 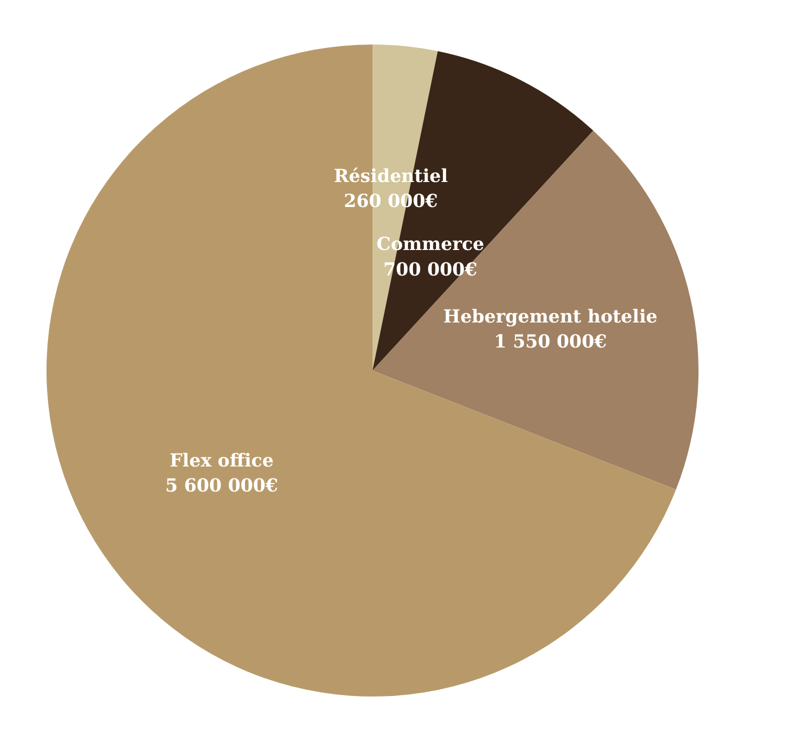 What do you see at coordinates (221, 485) in the screenshot?
I see `data-label: 5 600 000€` at bounding box center [221, 485].